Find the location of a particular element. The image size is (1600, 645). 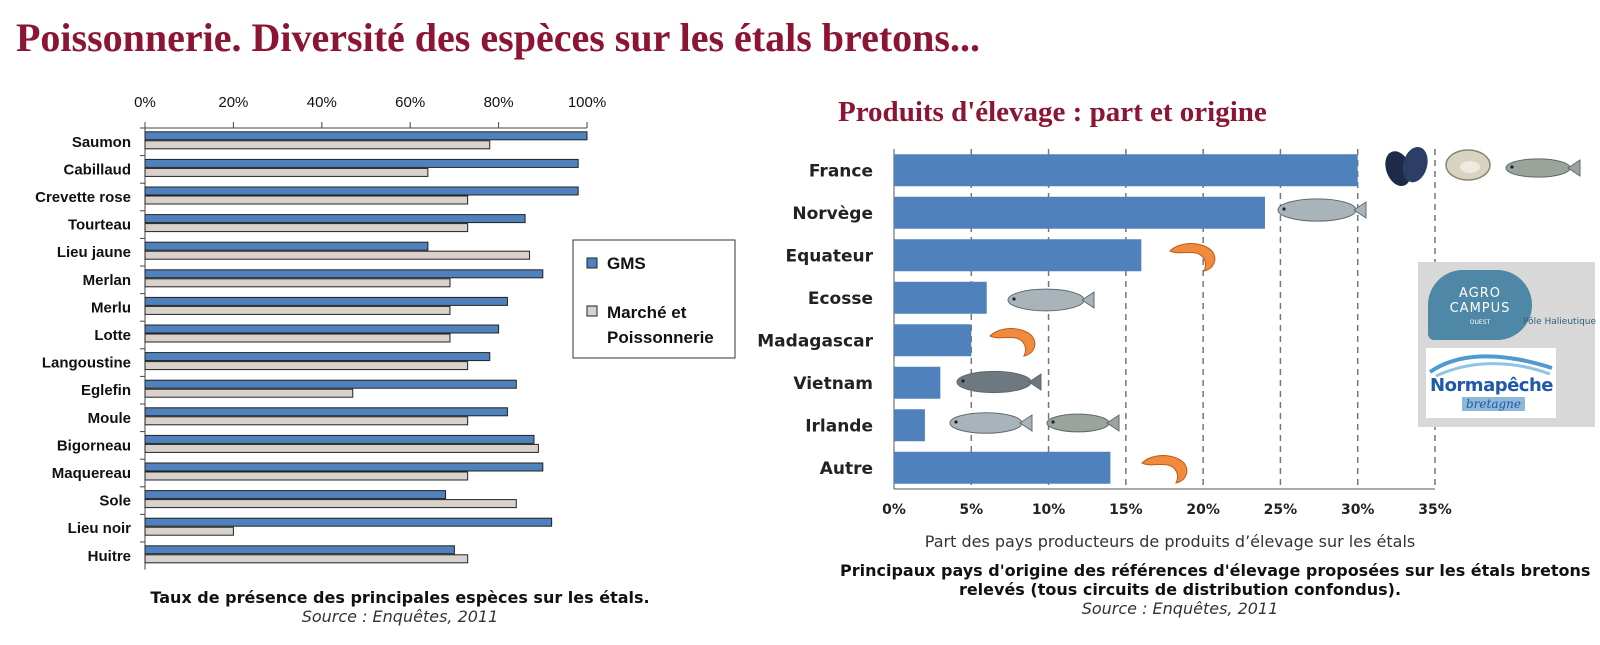

legend-swatch-gms is located at coordinates (592, 263).